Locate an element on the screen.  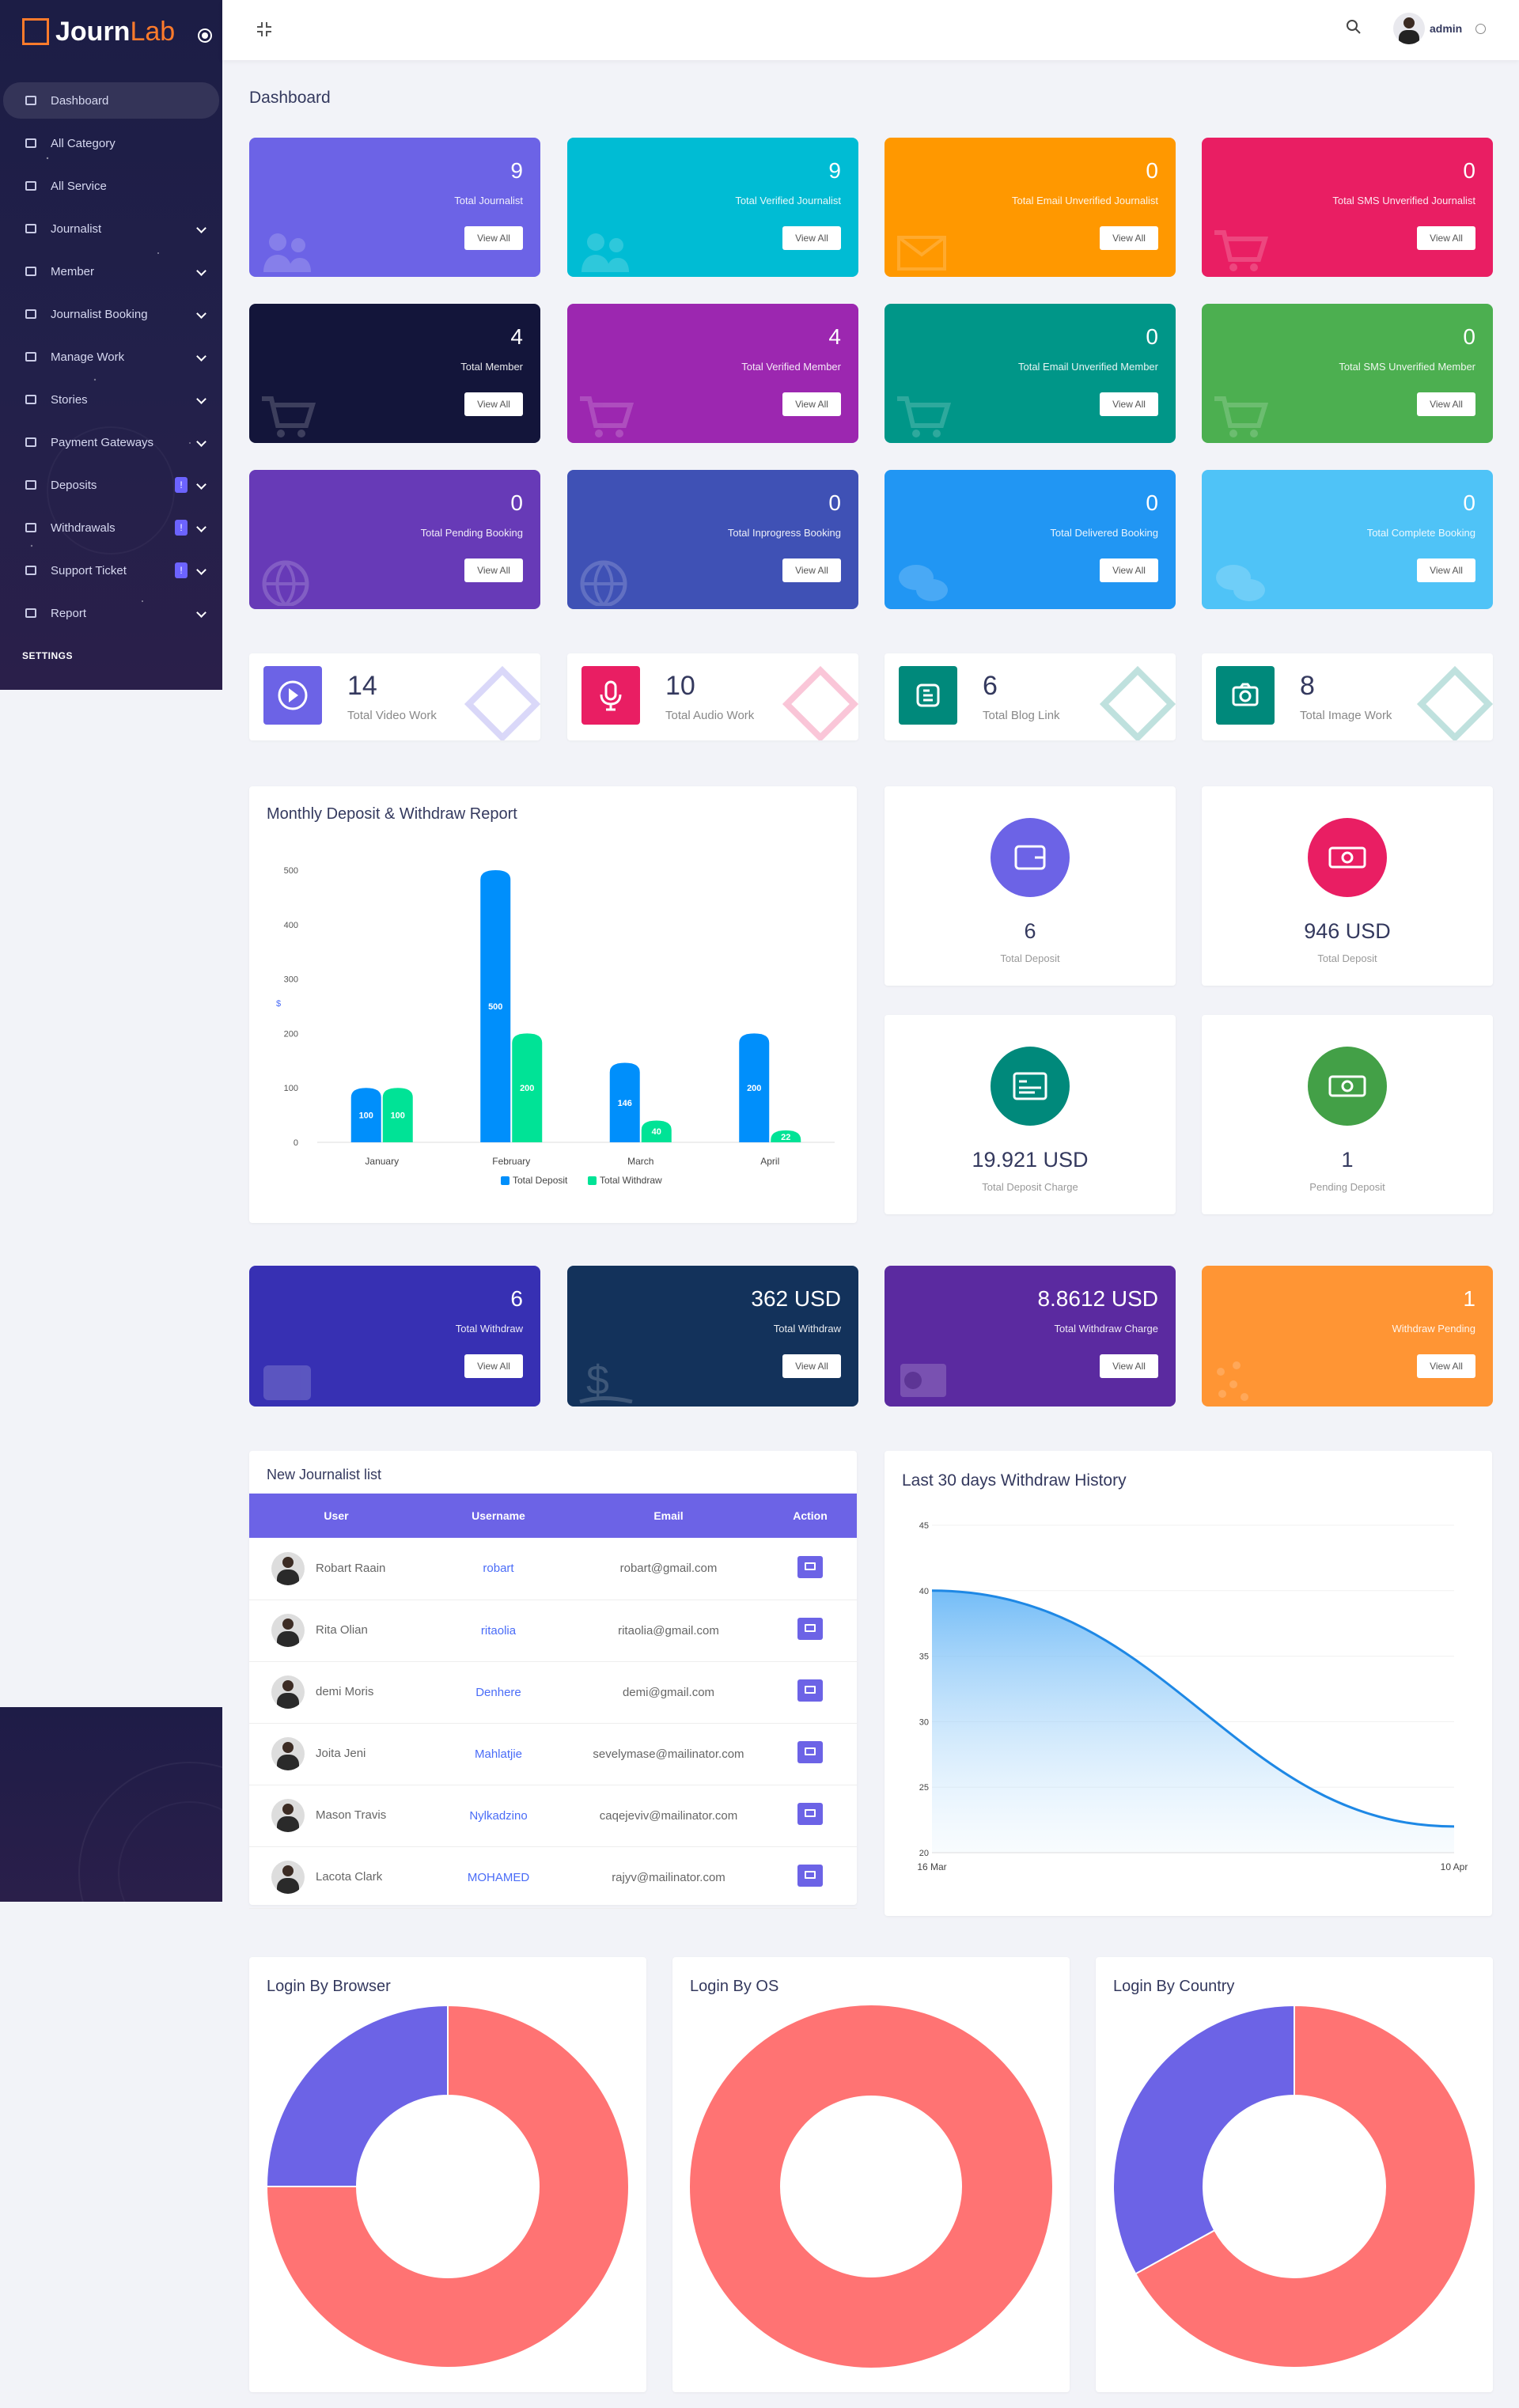
username-link: Denhere is located at coordinates (498, 1692).